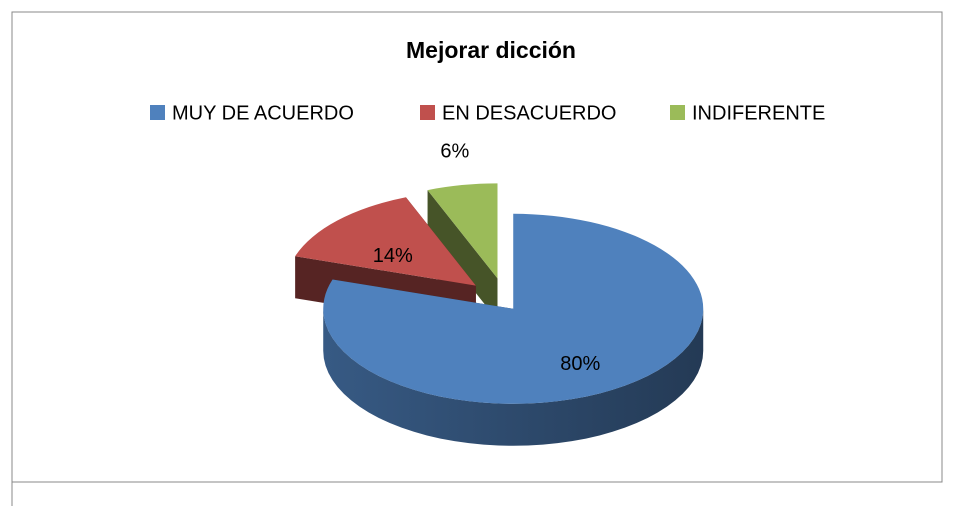 The height and width of the screenshot is (506, 956). Describe the element at coordinates (263, 113) in the screenshot. I see `legend-label: MUY DE ACUERDO` at that location.